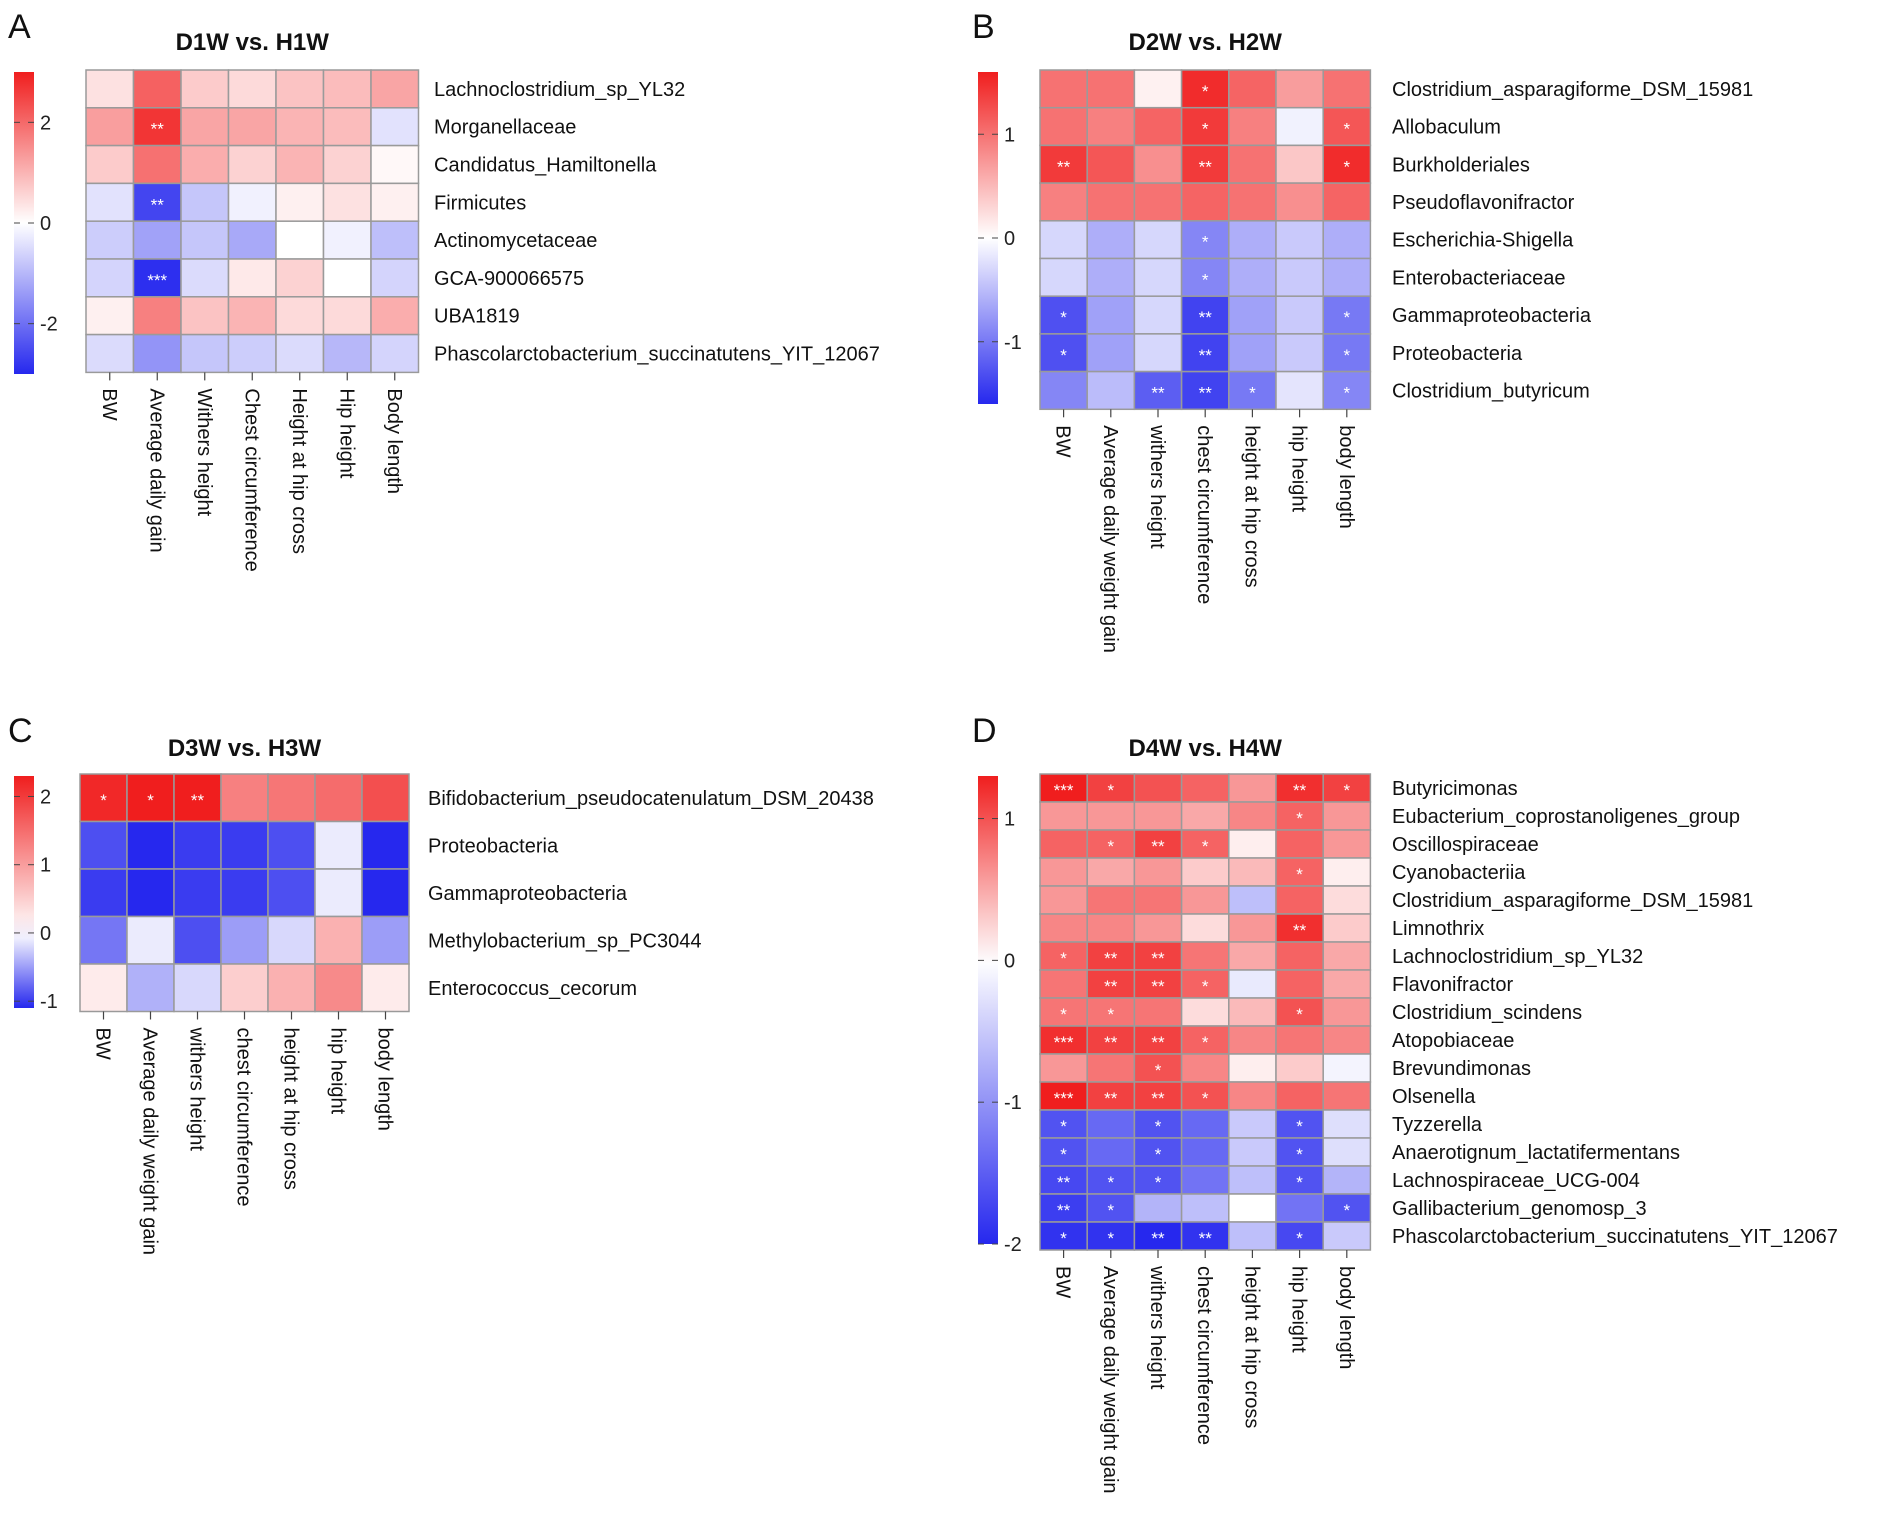  What do you see at coordinates (45, 866) in the screenshot?
I see `scale-tick-label: 1` at bounding box center [45, 866].